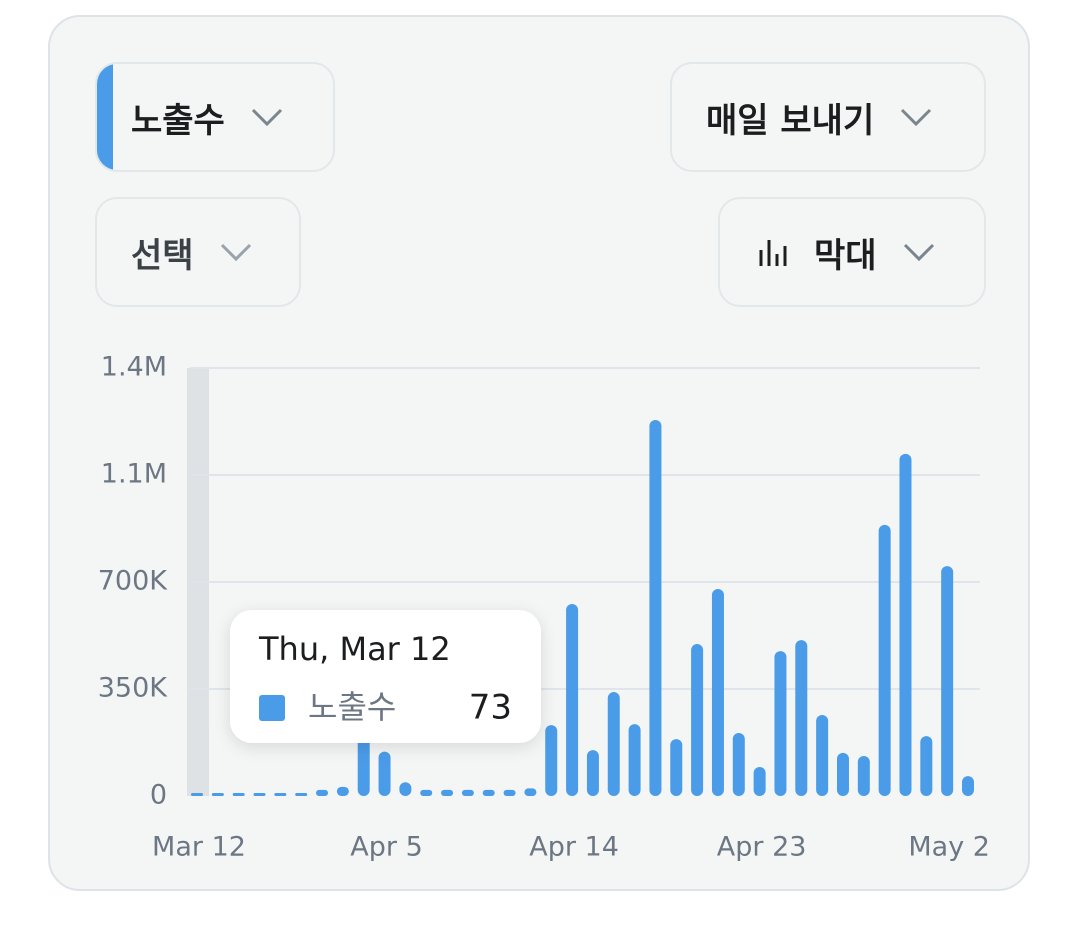  I want to click on bar-icon, so click(773, 253).